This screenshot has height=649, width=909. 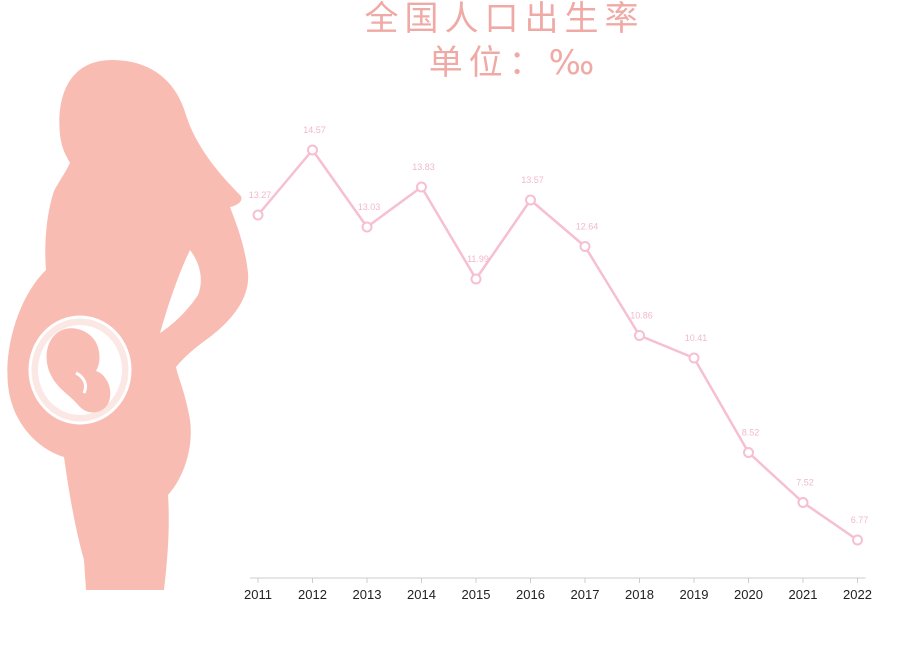 I want to click on chart-subtitle: 单位：‰, so click(x=514, y=63).